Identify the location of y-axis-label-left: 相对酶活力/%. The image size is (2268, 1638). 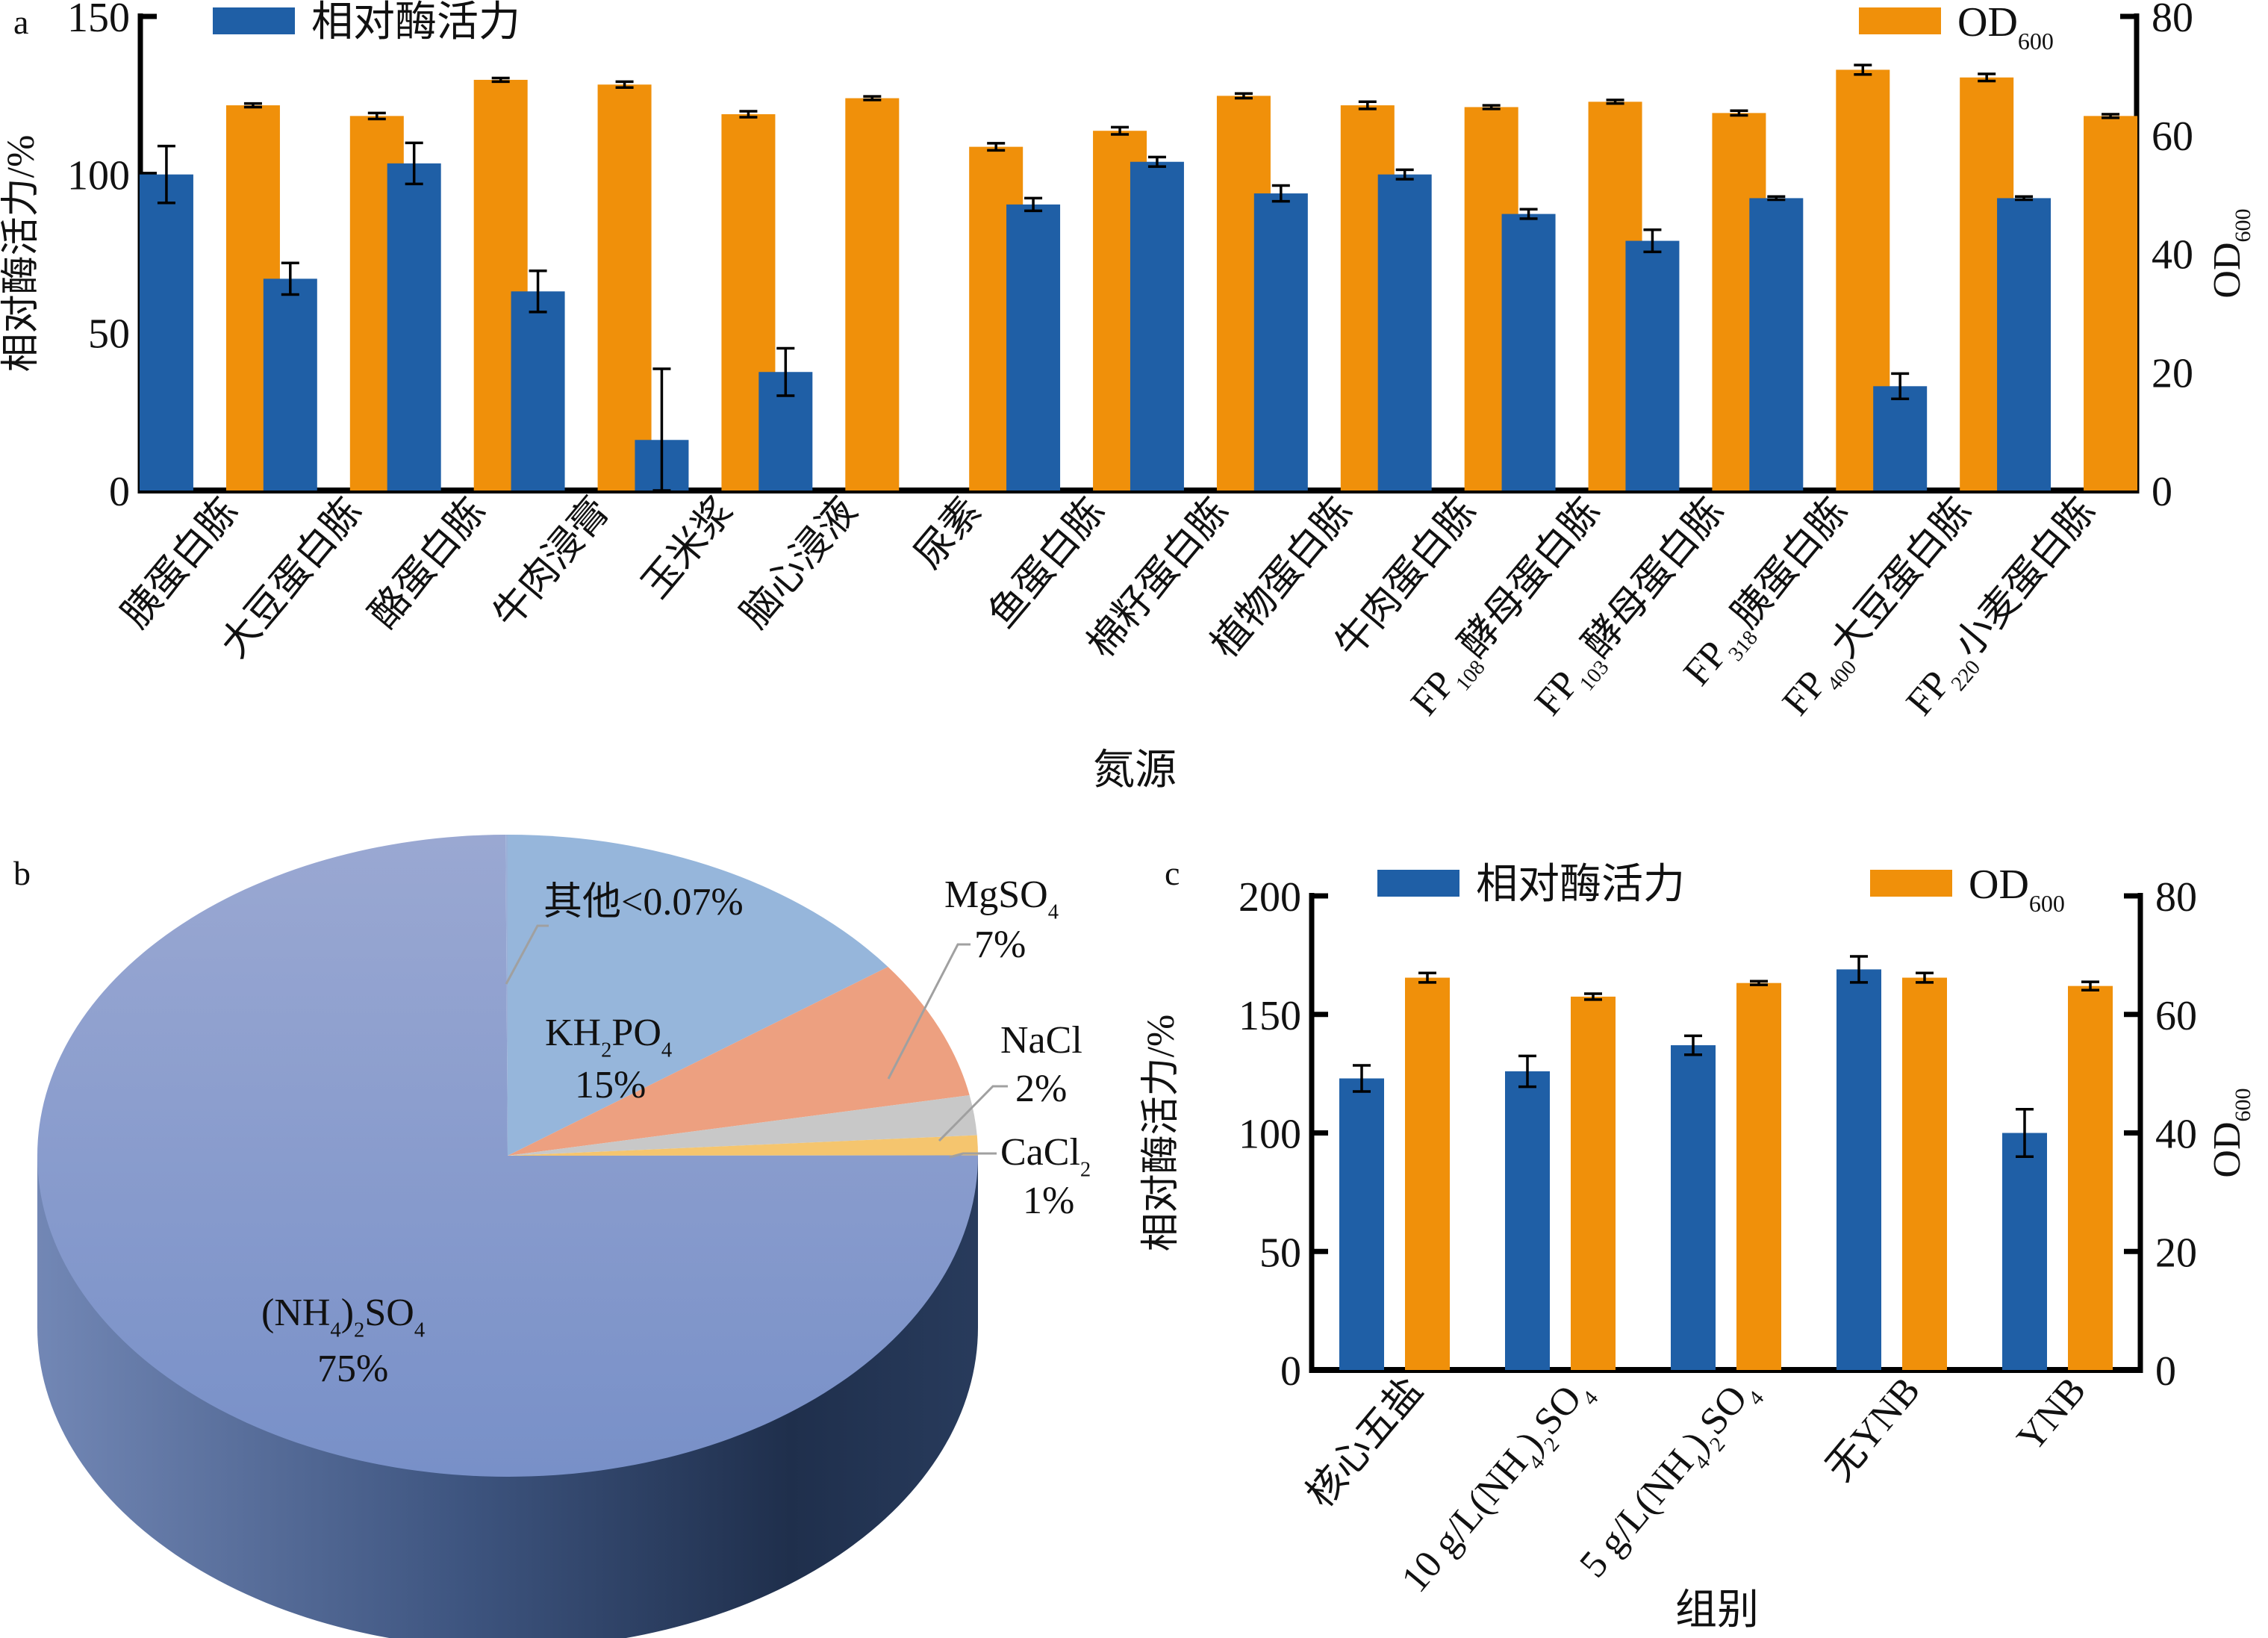
(1161, 1133).